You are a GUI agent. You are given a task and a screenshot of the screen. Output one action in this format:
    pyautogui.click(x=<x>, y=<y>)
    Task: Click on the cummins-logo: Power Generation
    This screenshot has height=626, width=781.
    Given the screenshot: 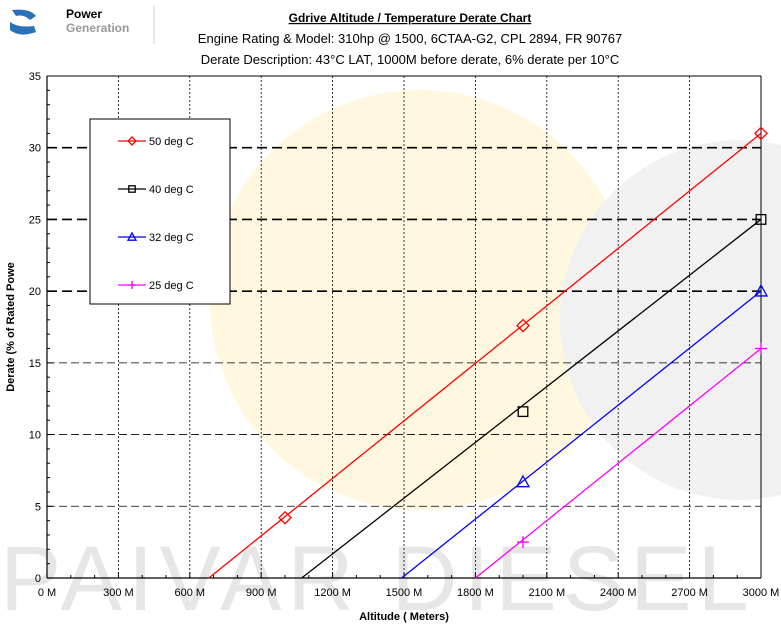 What is the action you would take?
    pyautogui.click(x=80, y=25)
    